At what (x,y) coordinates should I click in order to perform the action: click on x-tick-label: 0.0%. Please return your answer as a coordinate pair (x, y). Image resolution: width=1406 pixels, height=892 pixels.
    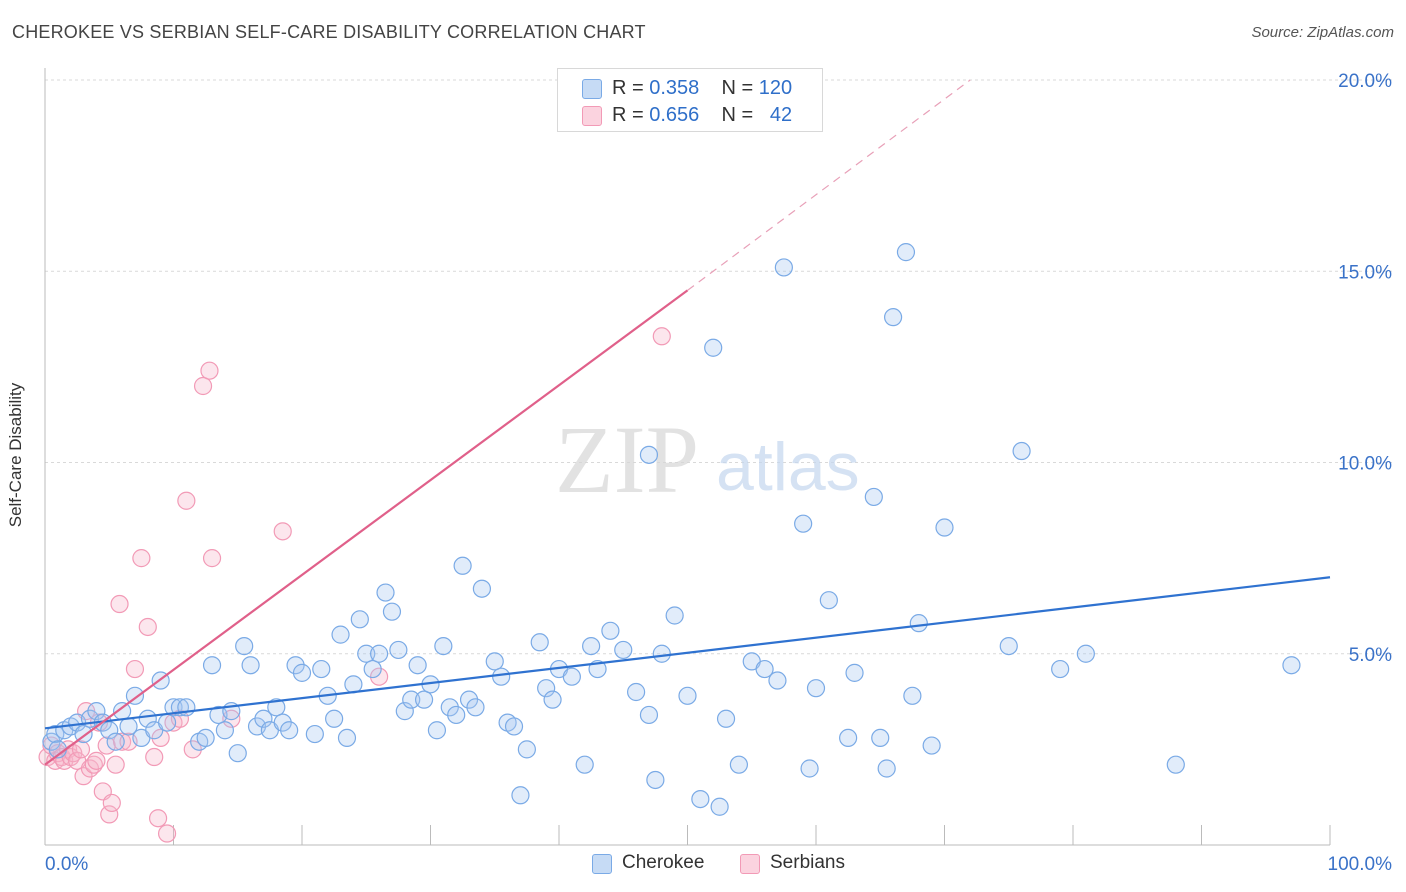
    Looking at the image, I should click on (66, 864).